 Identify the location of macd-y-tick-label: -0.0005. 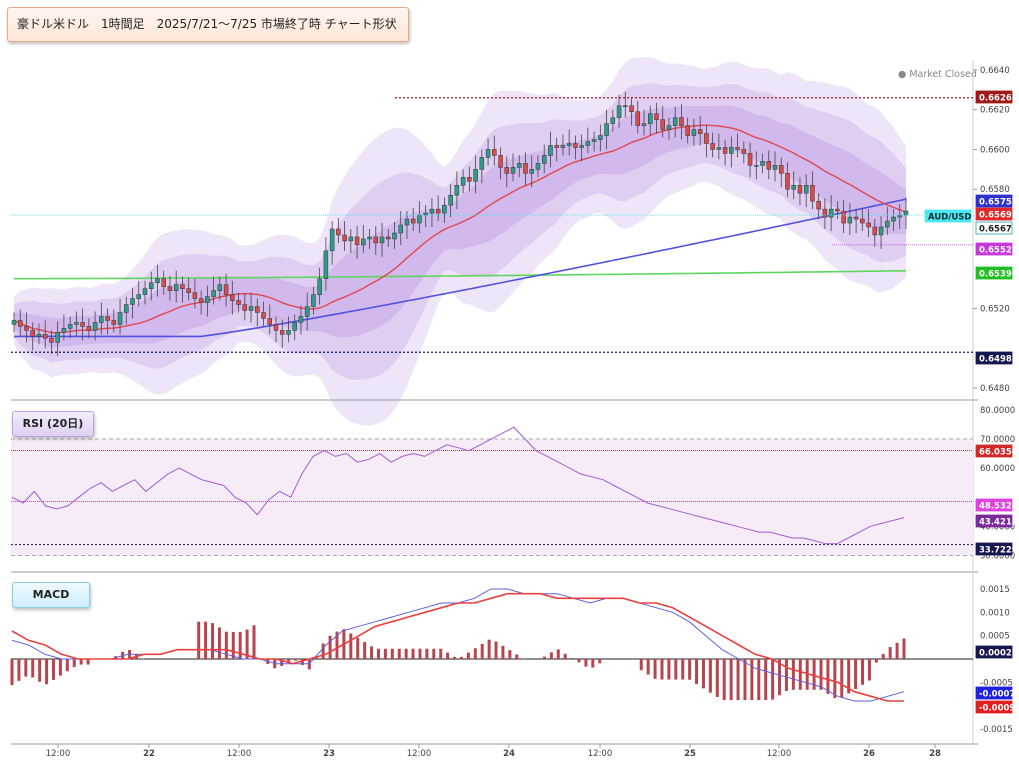
(996, 683).